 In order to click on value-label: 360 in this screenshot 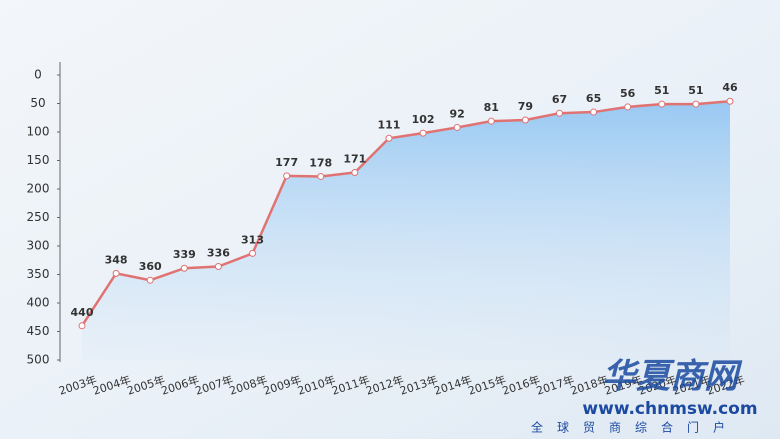, I will do `click(150, 266)`.